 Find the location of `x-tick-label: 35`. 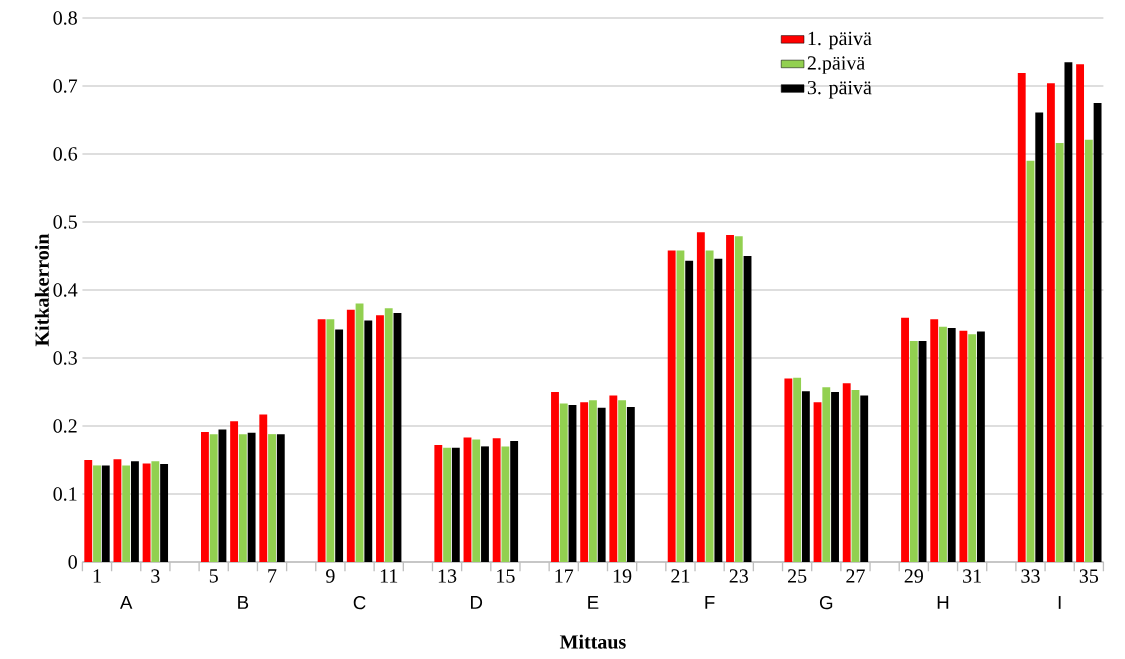

x-tick-label: 35 is located at coordinates (1089, 576).